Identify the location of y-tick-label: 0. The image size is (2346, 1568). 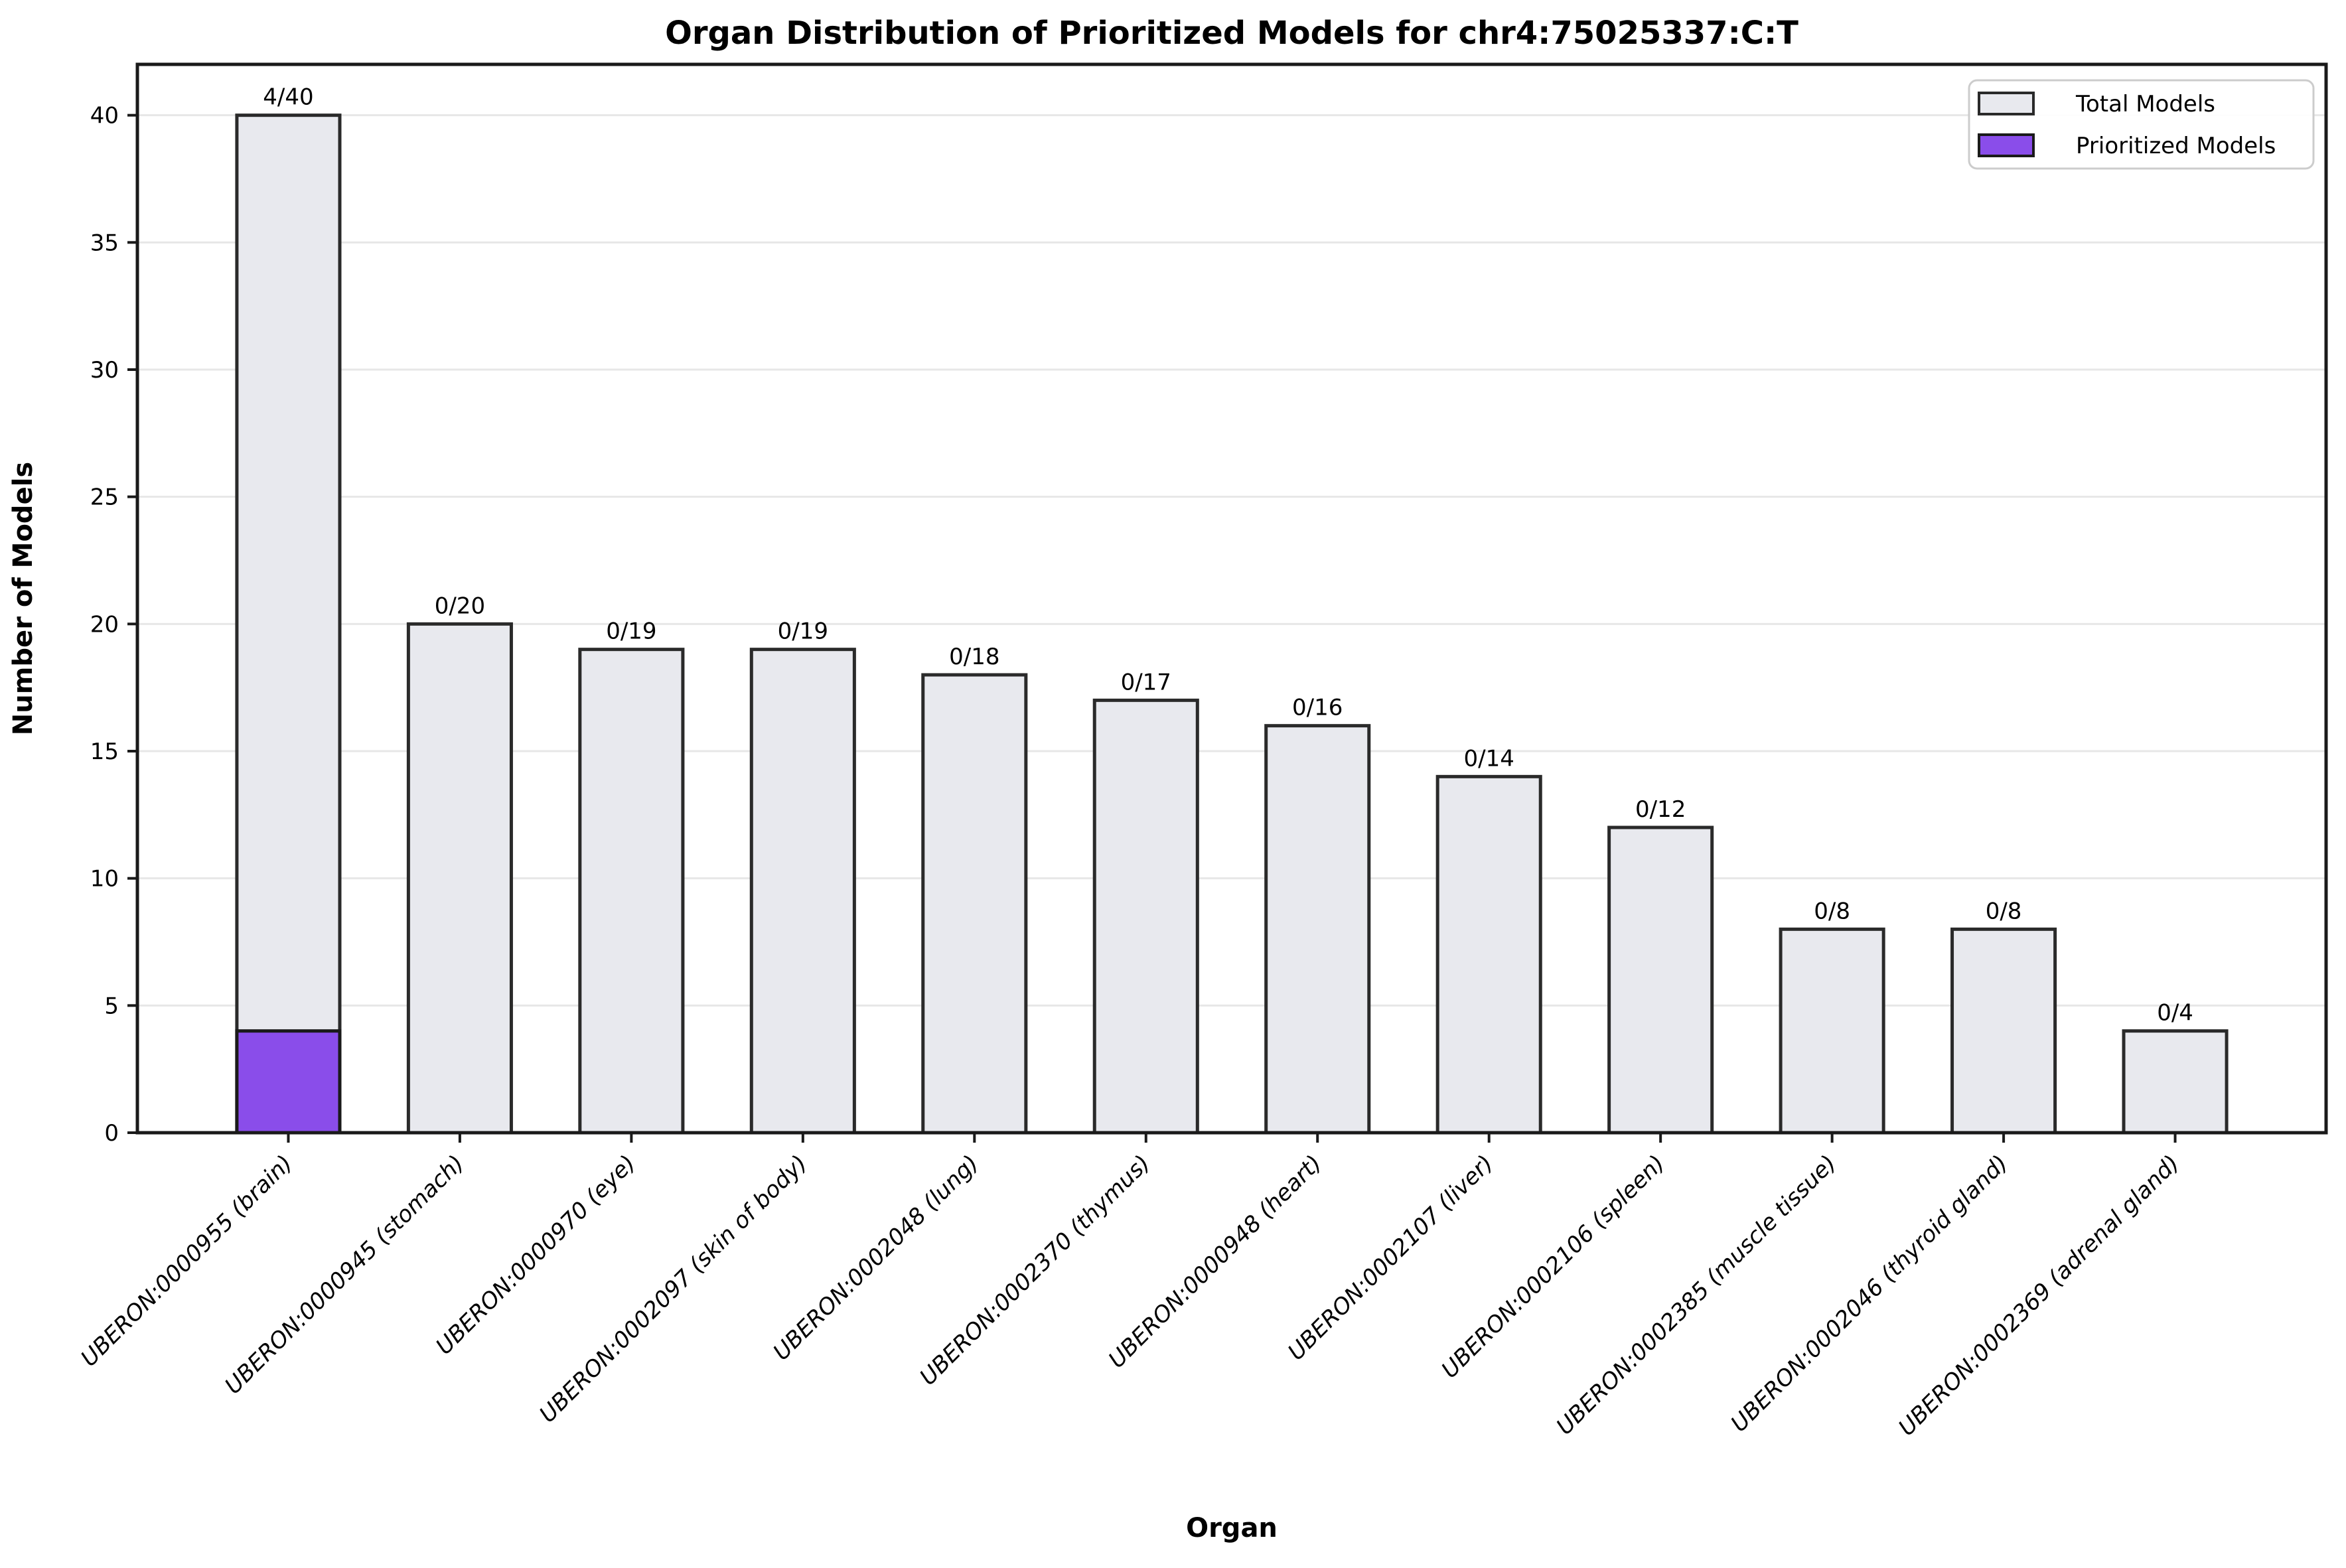
(111, 1133).